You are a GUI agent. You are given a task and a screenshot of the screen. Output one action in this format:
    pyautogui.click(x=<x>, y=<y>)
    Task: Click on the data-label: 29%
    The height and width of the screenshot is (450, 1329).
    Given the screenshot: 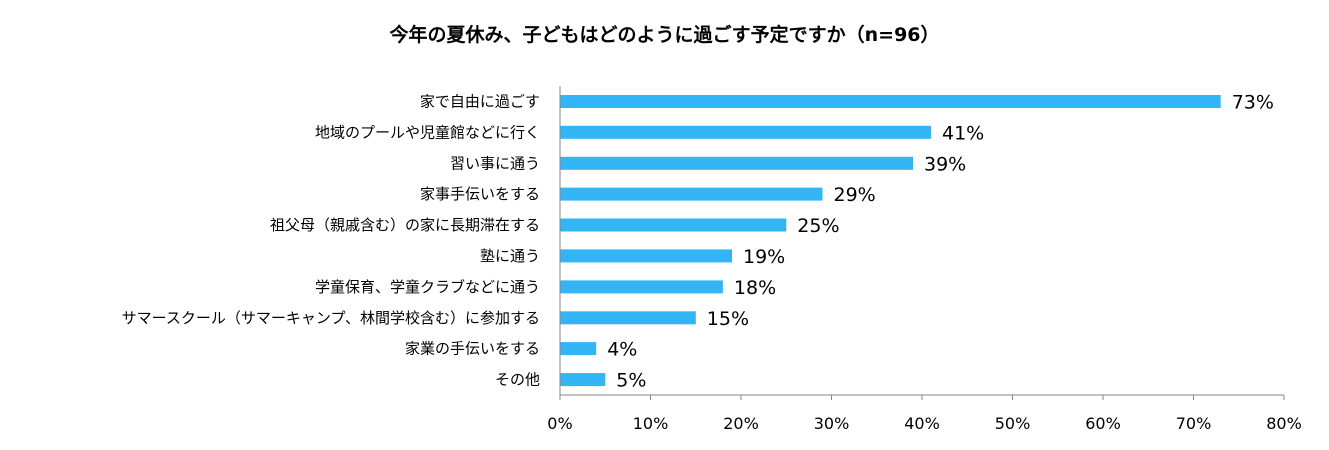 What is the action you would take?
    pyautogui.click(x=855, y=195)
    